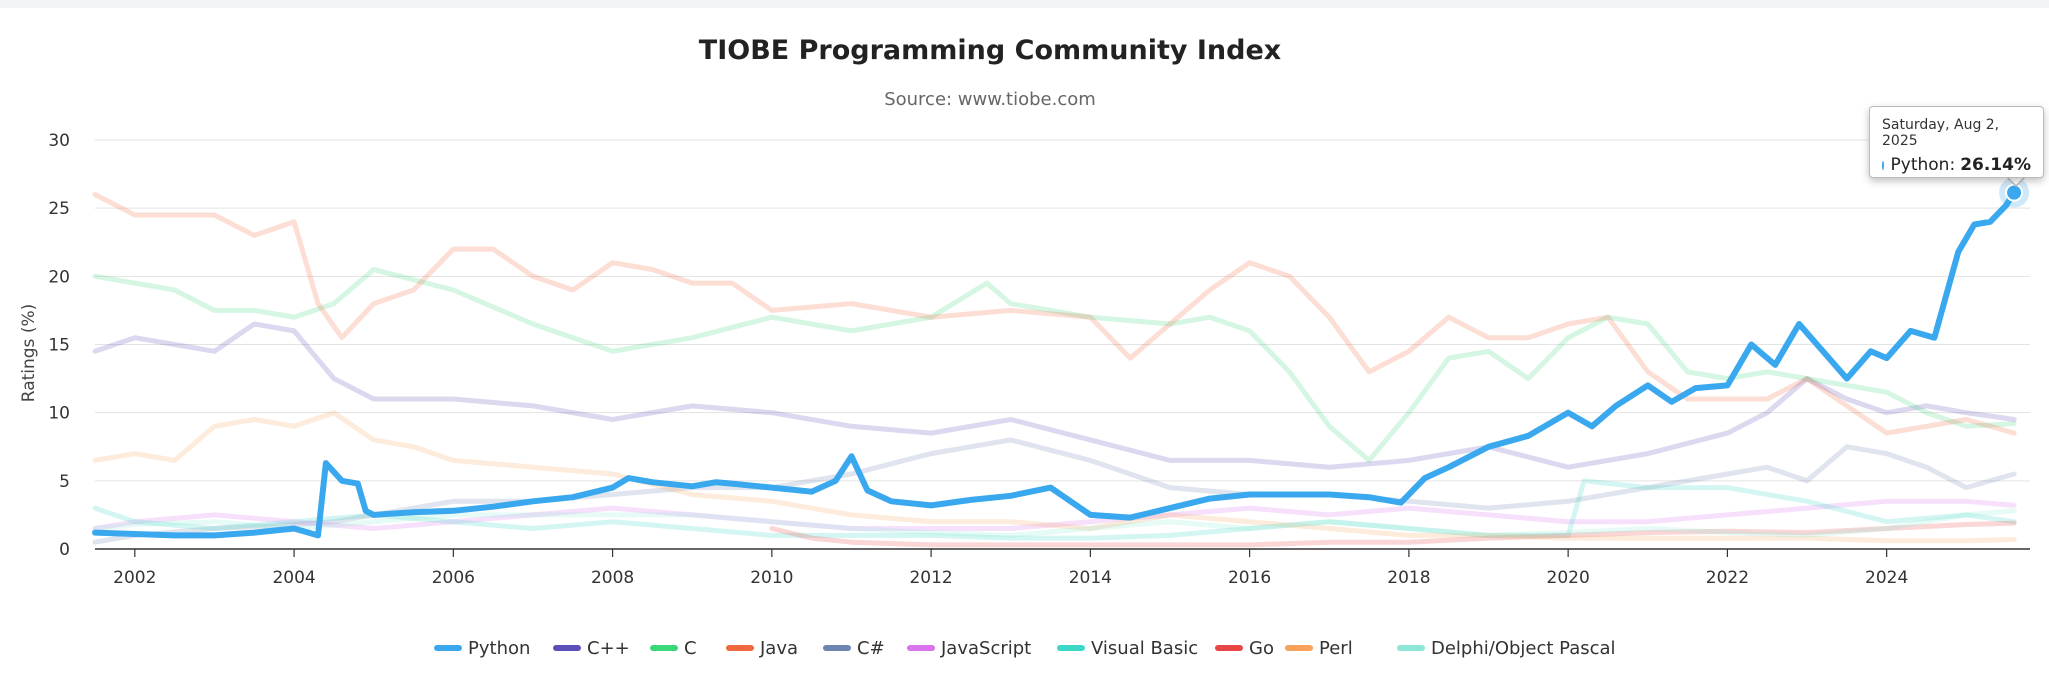  Describe the element at coordinates (930, 578) in the screenshot. I see `x-tick-label: 2012` at that location.